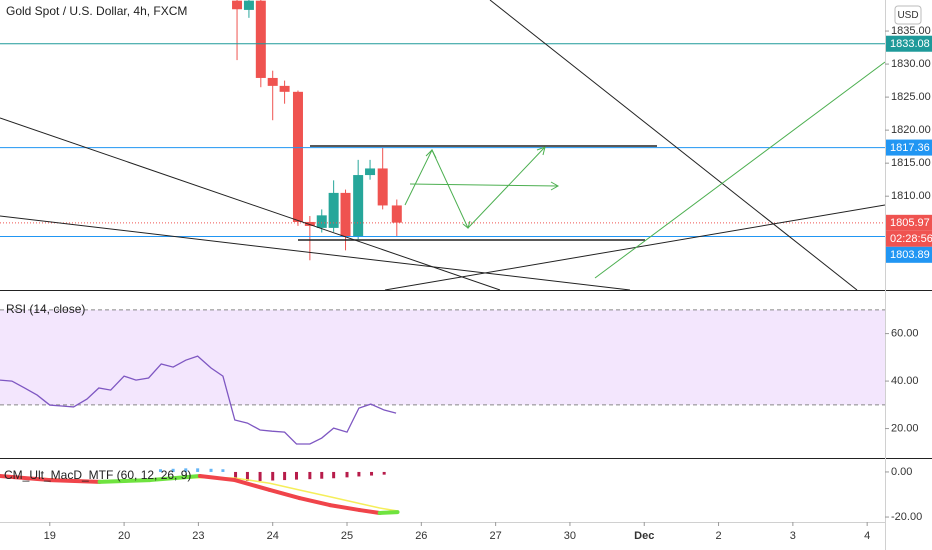  I want to click on x-tick-label: 26, so click(421, 536).